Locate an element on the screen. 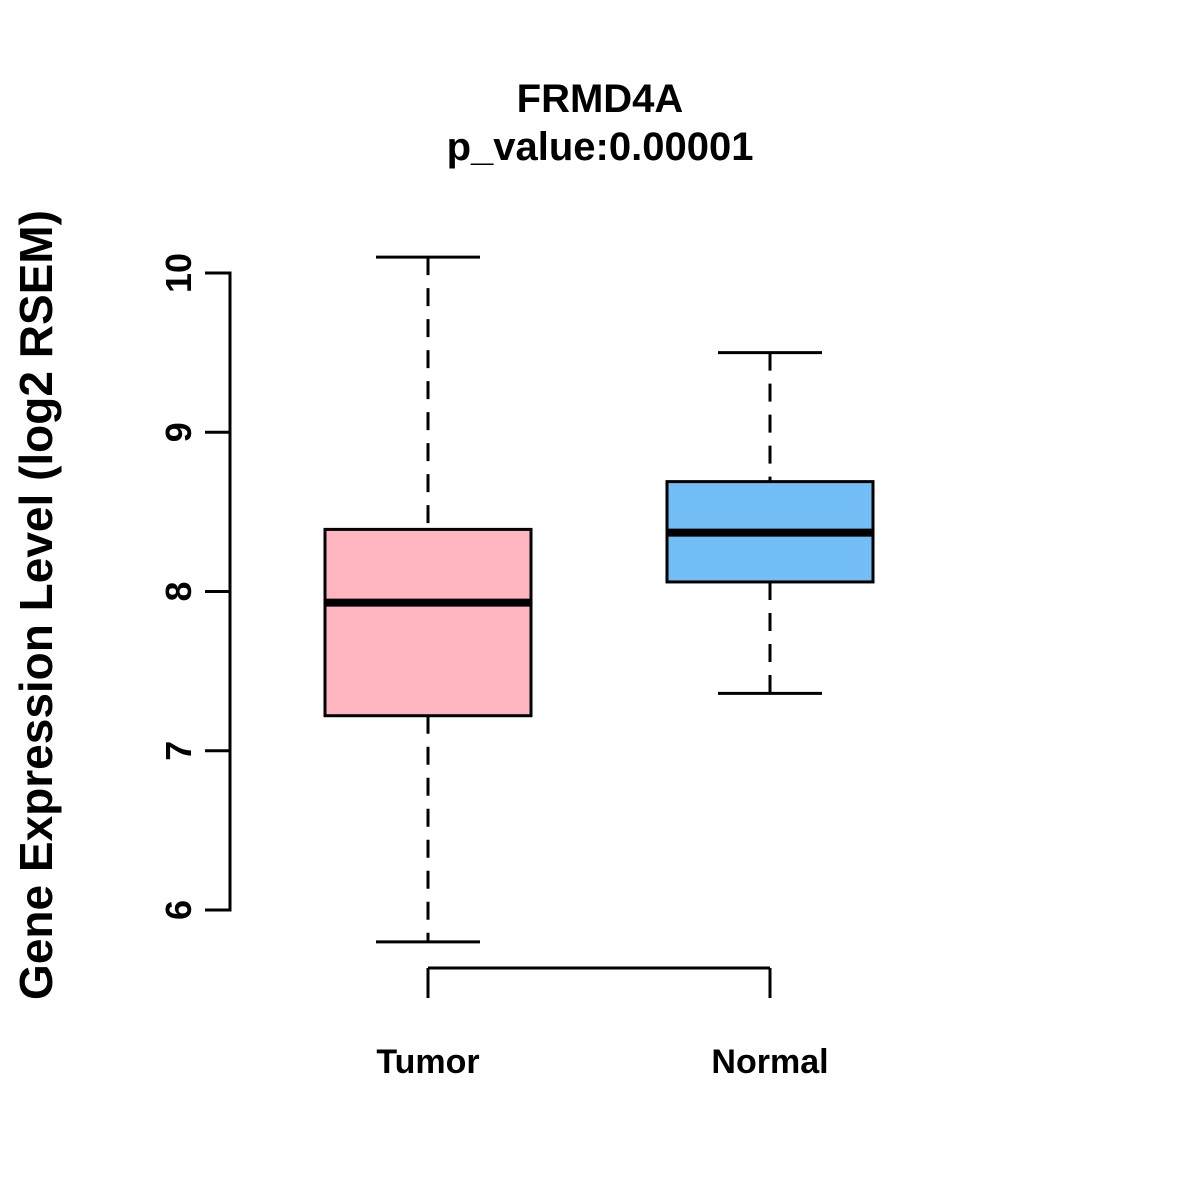  y-tick-label: 7 is located at coordinates (178, 751).